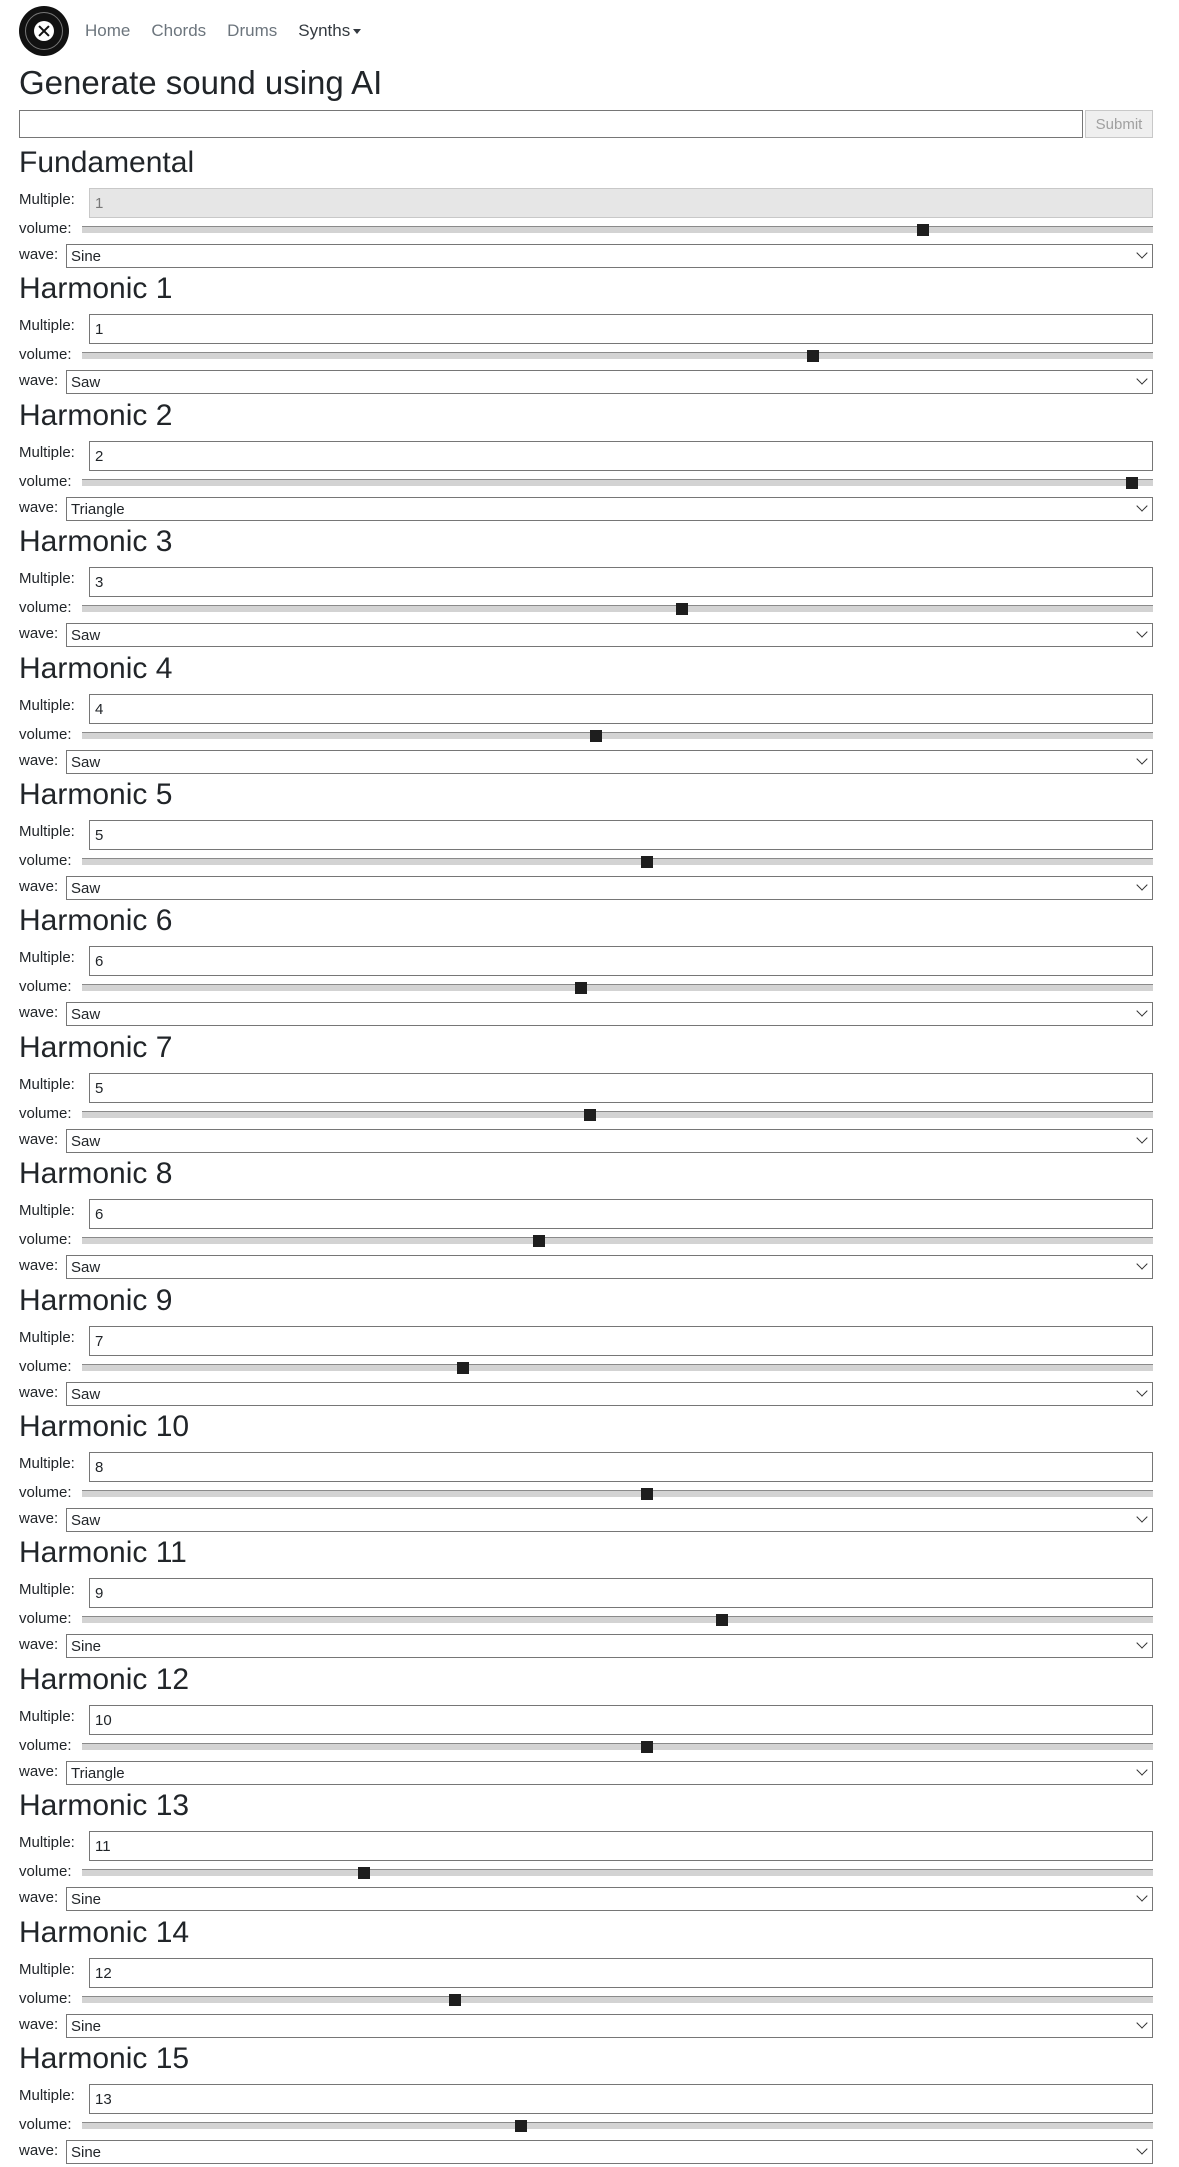 This screenshot has width=1179, height=2167. I want to click on multiple-input: 1, so click(621, 329).